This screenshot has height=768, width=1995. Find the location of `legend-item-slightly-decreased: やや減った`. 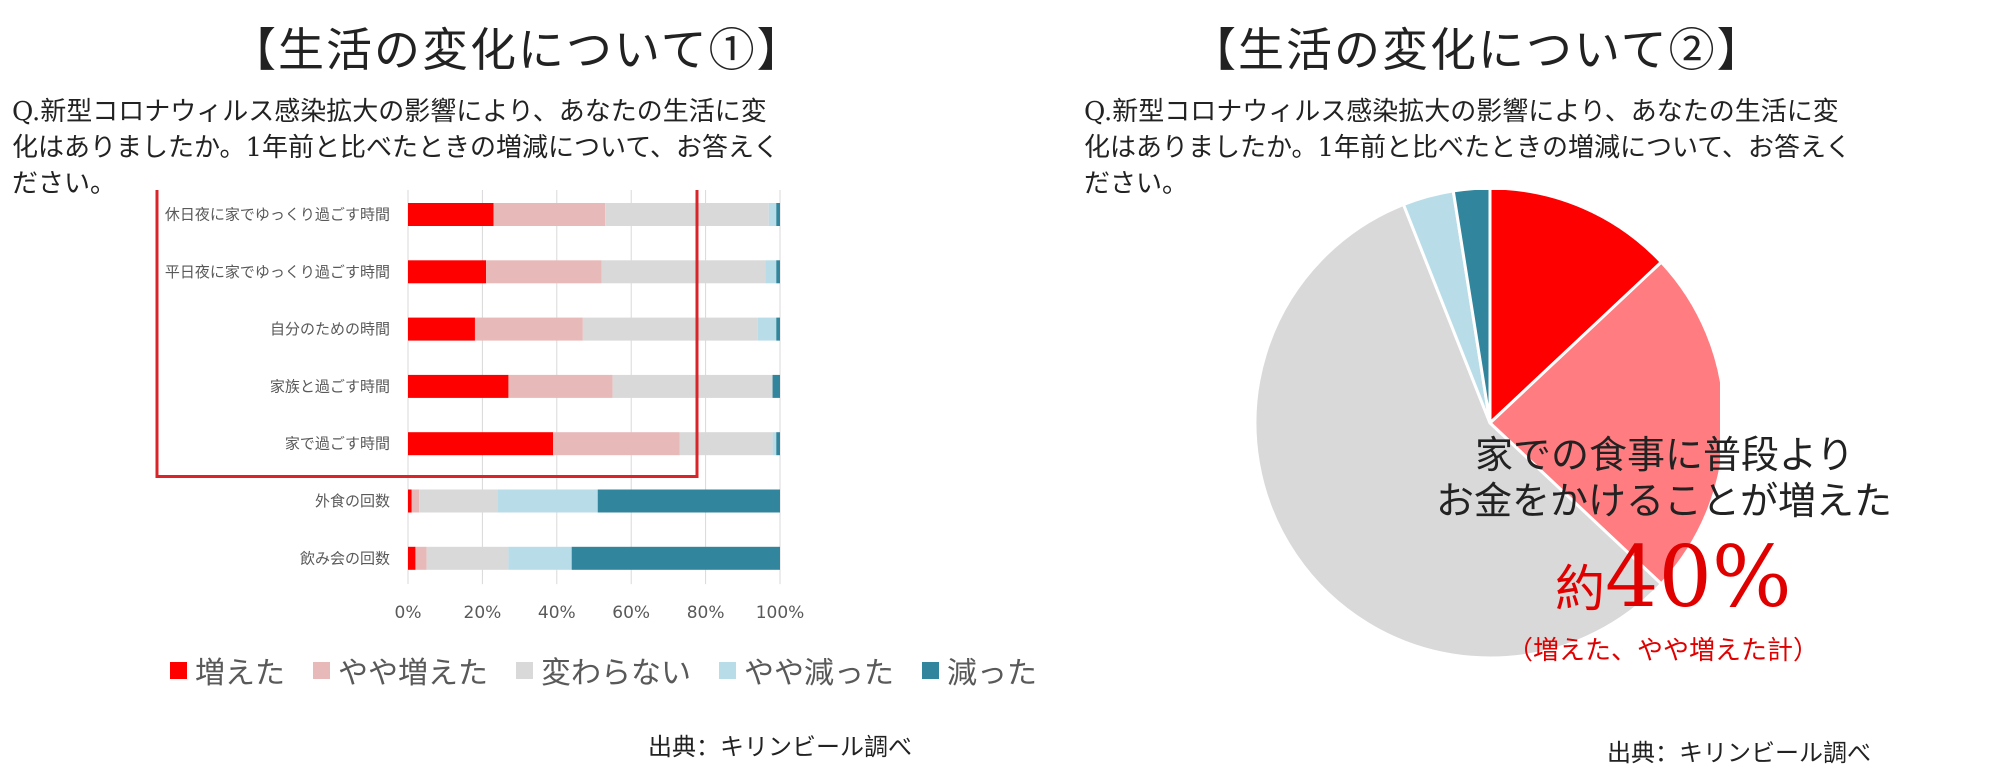

legend-item-slightly-decreased: やや減った is located at coordinates (806, 670).